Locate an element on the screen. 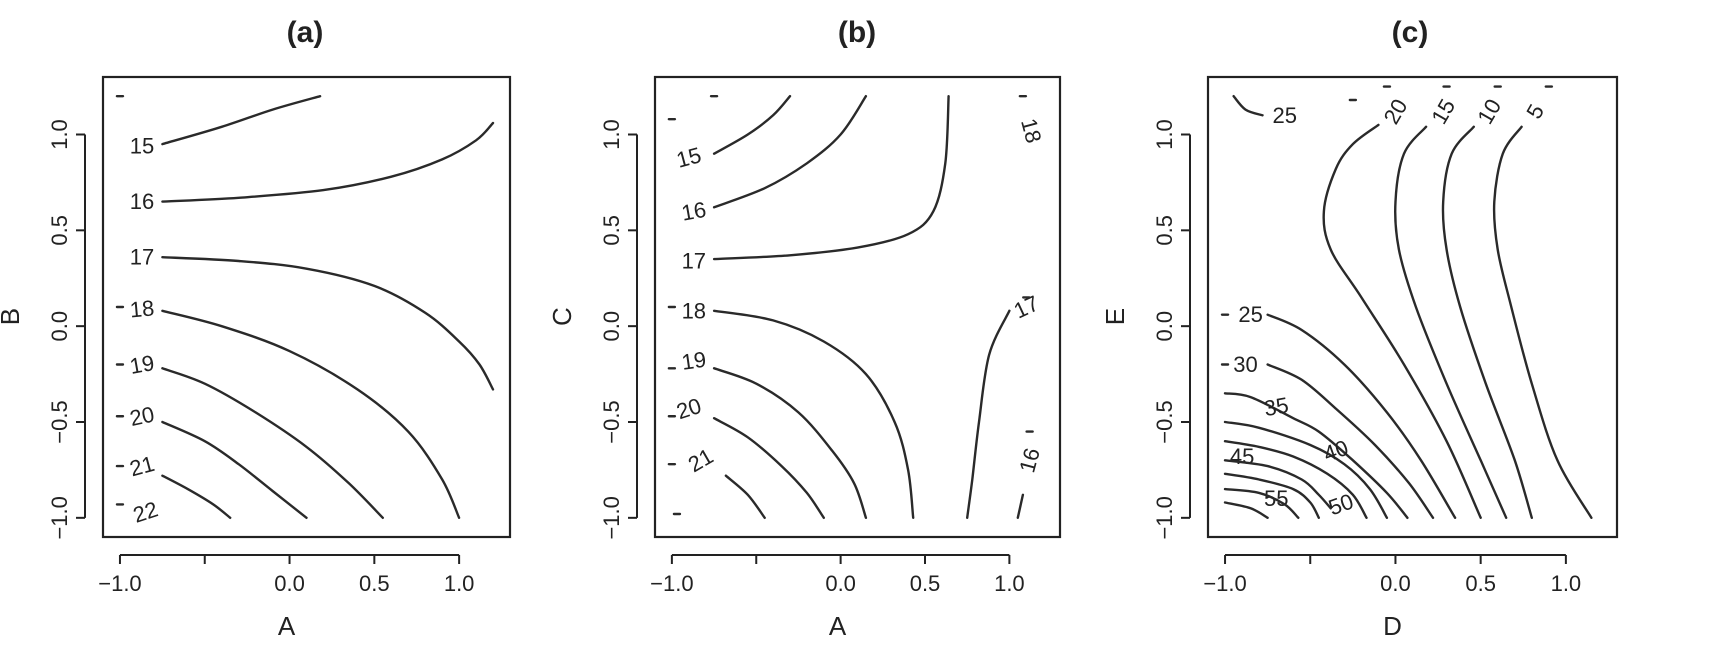 The image size is (1718, 648). contour-label: 10 is located at coordinates (1489, 112).